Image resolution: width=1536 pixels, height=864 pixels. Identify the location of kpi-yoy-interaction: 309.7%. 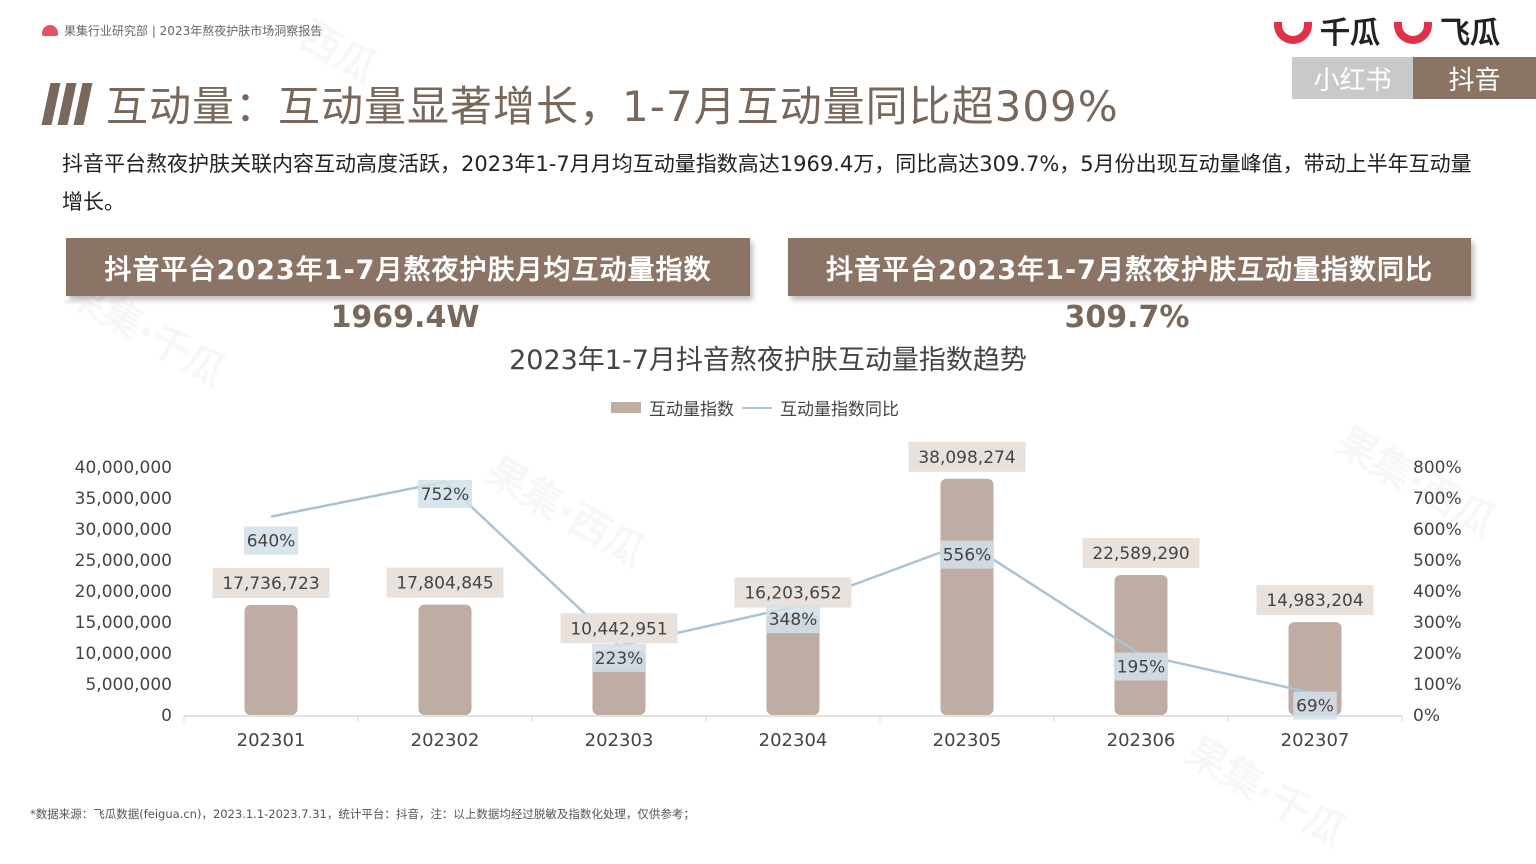
(1127, 317).